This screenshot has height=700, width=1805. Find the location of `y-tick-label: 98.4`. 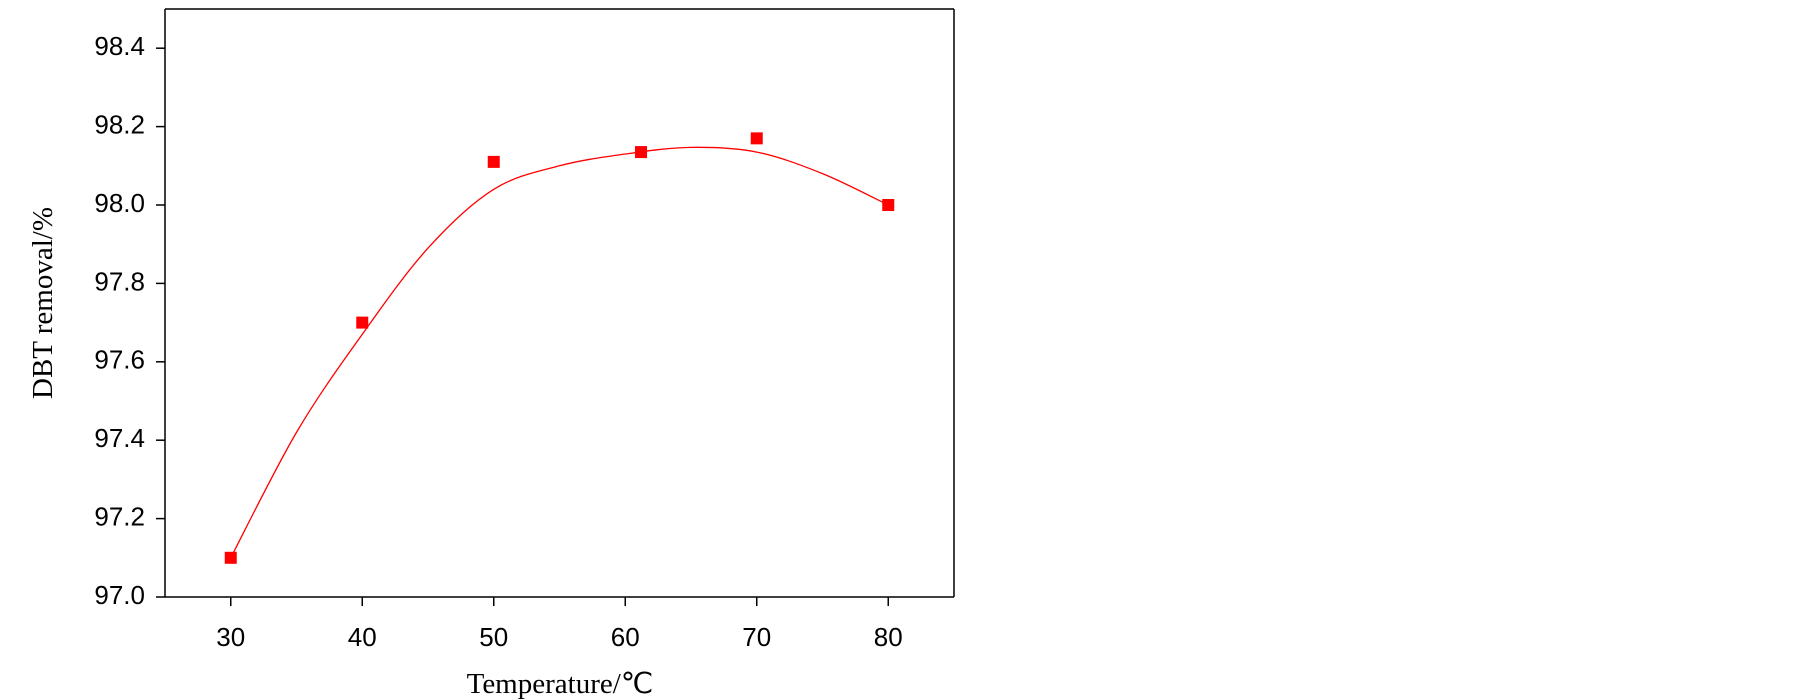

y-tick-label: 98.4 is located at coordinates (119, 46).